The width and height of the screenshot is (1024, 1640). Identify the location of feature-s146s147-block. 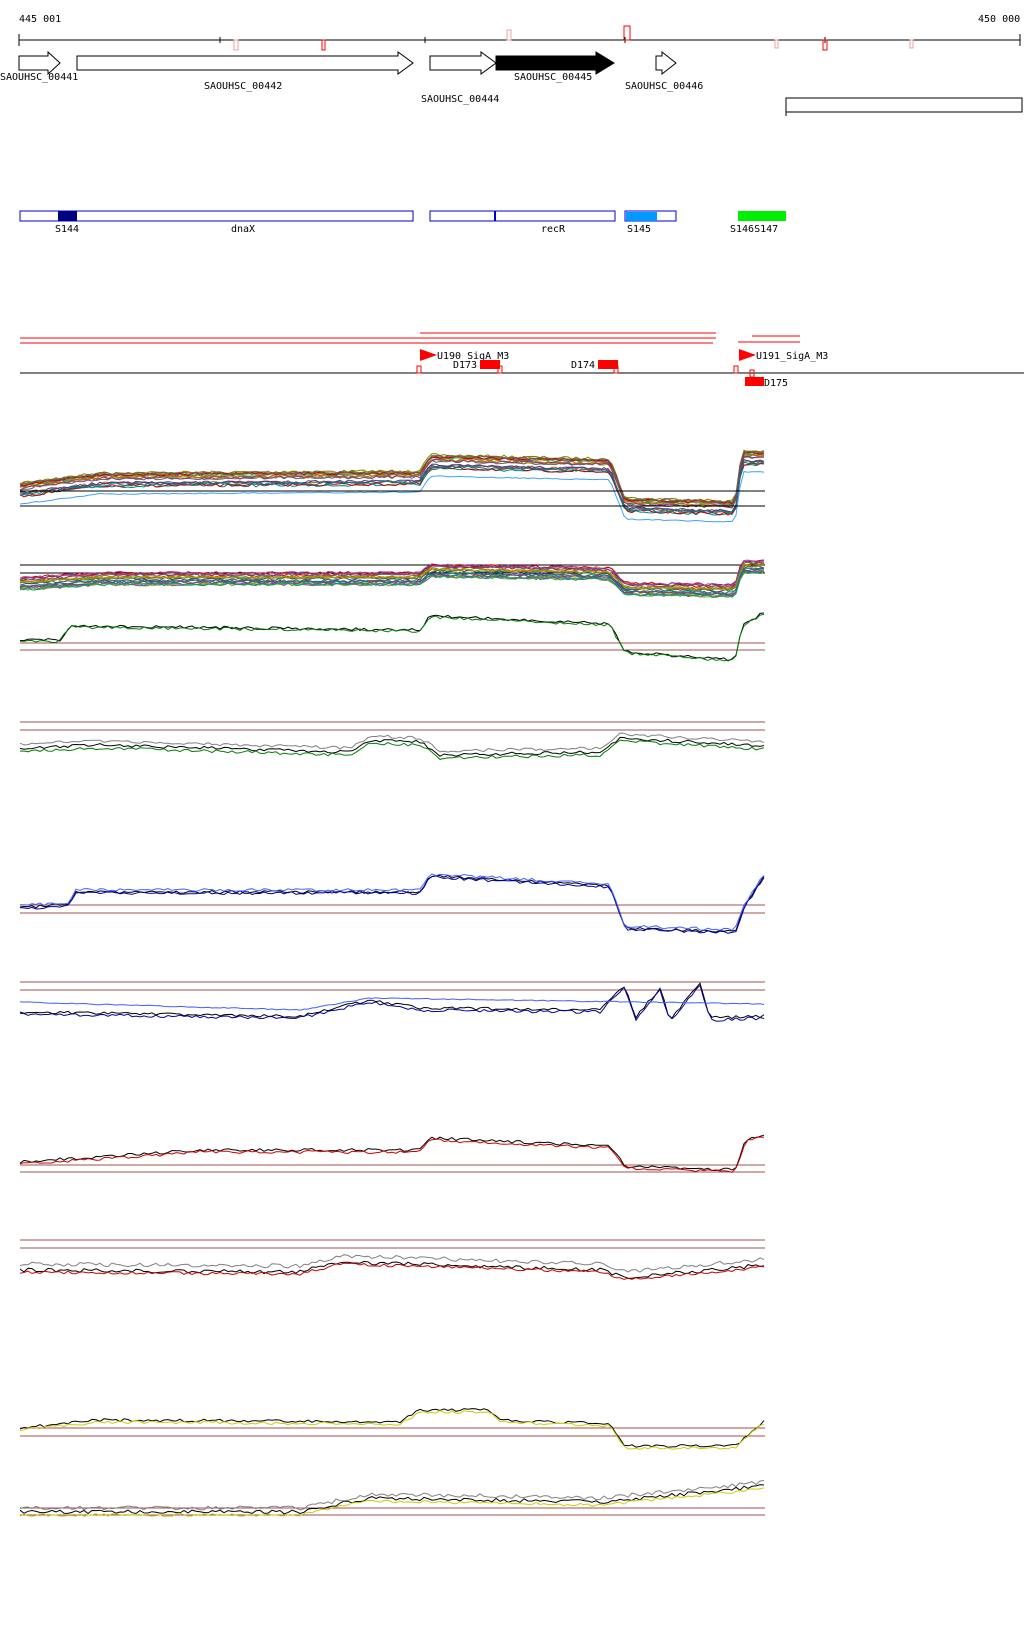
(762, 216).